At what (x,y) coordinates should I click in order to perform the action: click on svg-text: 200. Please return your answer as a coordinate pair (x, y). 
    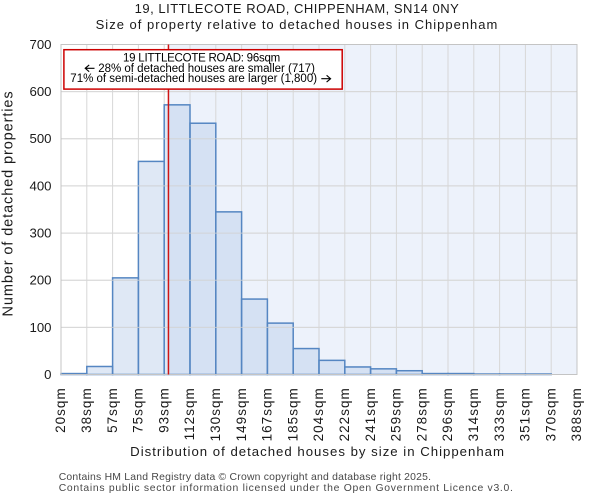
    Looking at the image, I should click on (40, 280).